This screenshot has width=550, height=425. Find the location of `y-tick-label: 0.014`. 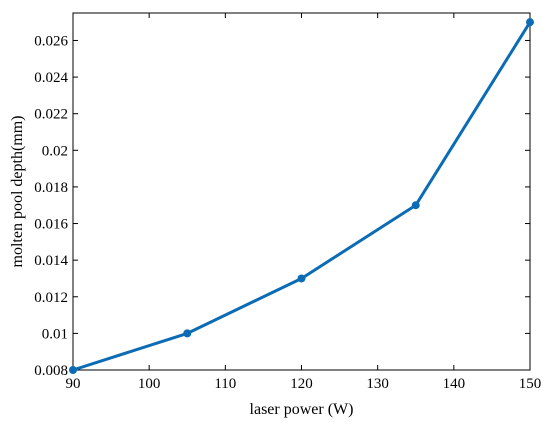

y-tick-label: 0.014 is located at coordinates (51, 261).